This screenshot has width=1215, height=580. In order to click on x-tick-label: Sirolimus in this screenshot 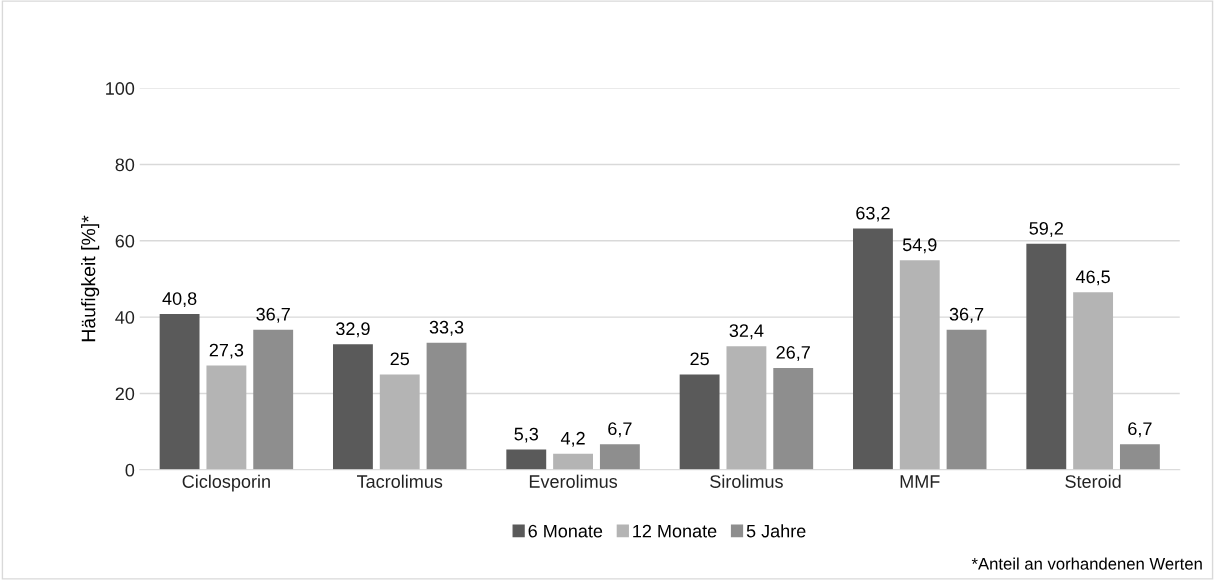, I will do `click(746, 481)`.